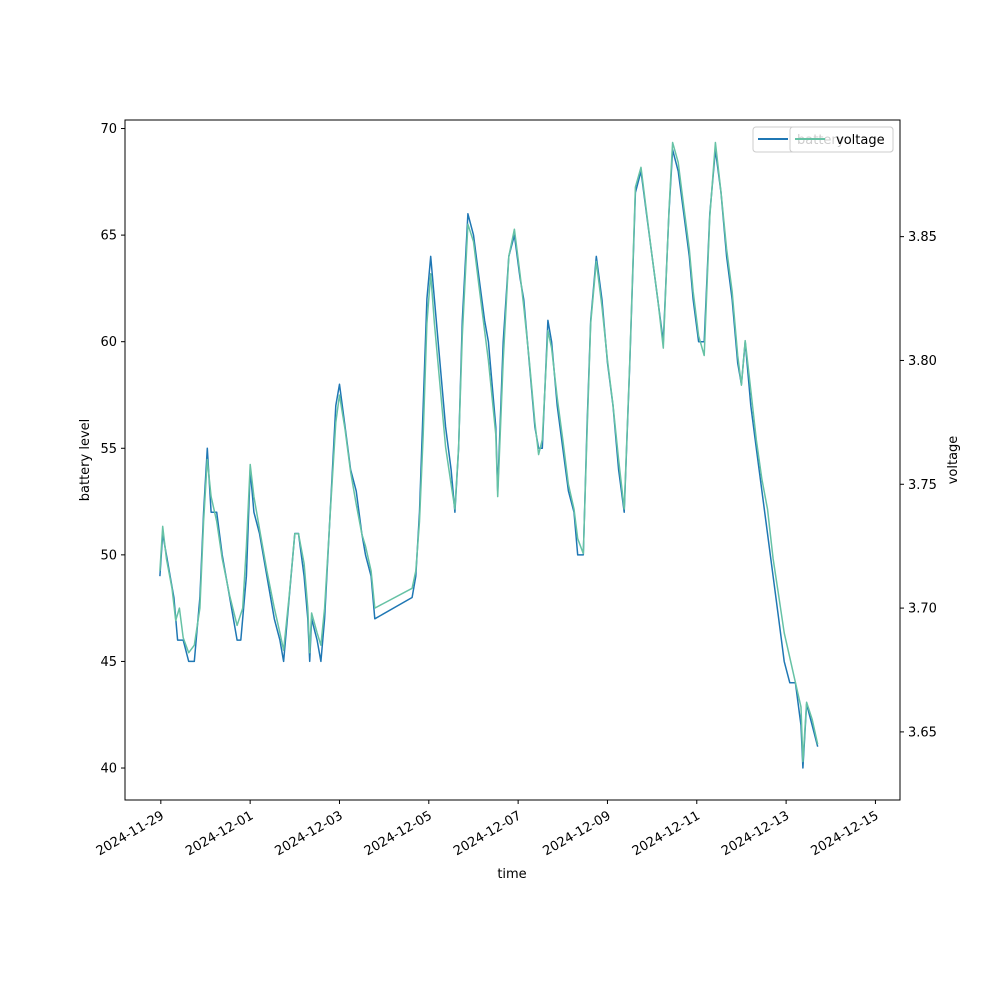  I want to click on right-tick-label: 3.65, so click(922, 732).